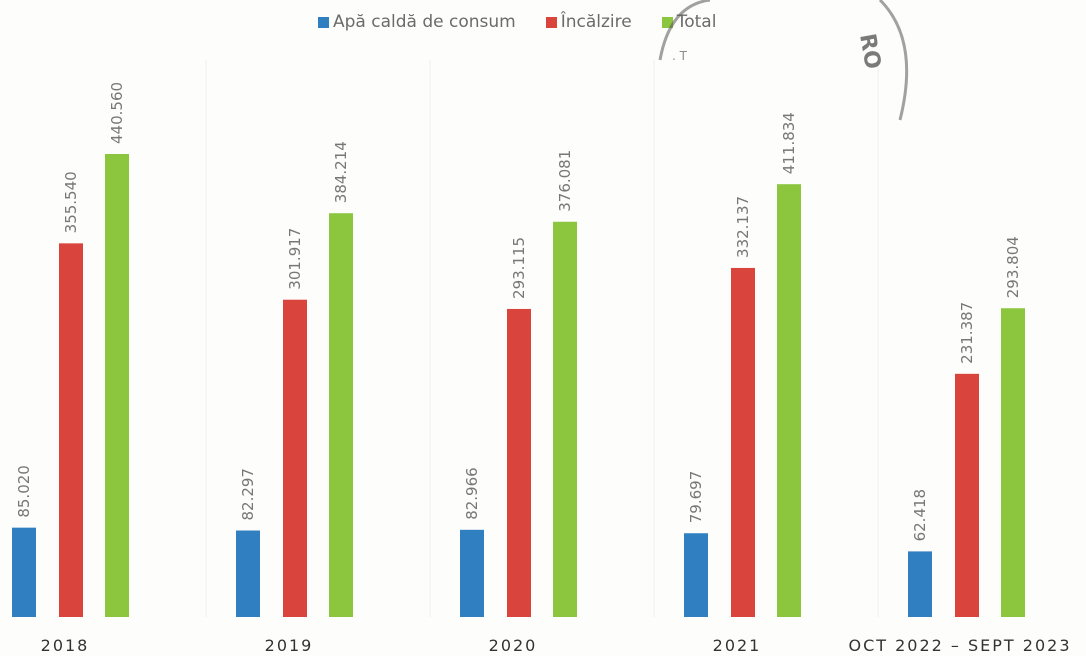 This screenshot has height=656, width=1086. I want to click on legend-item-incalzire: Încălzire, so click(588, 22).